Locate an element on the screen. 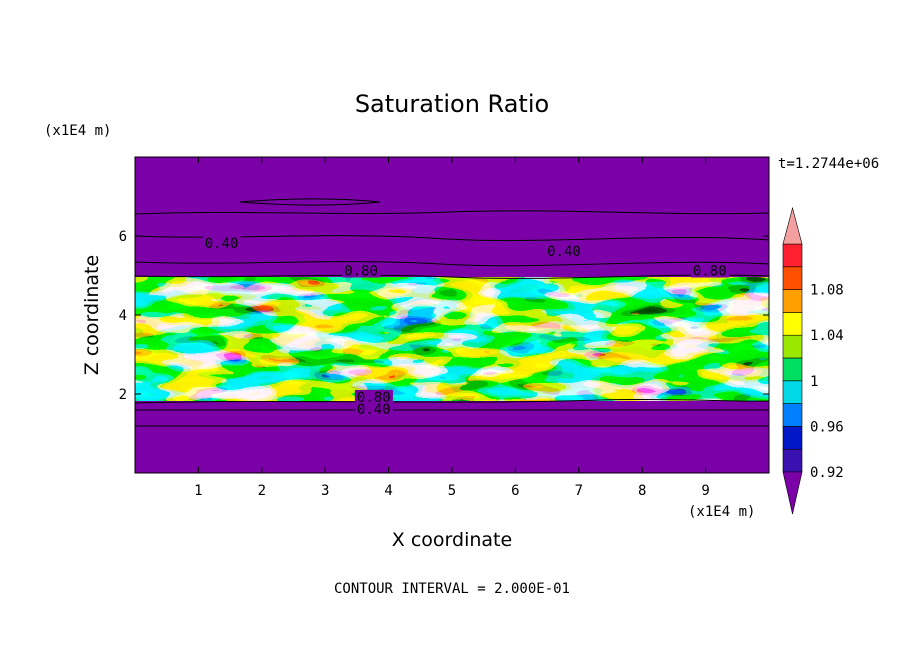  x-tick-label: 7 is located at coordinates (579, 491).